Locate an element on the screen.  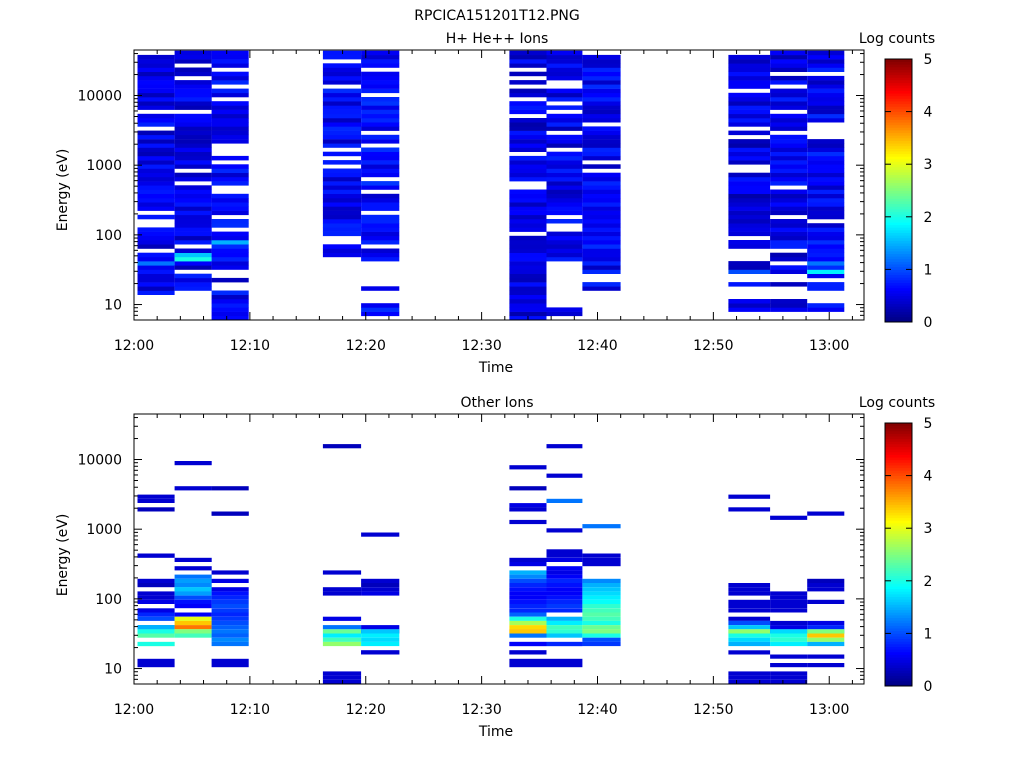
panel-1-y-axis-label: Energy (eV) is located at coordinates (63, 190).